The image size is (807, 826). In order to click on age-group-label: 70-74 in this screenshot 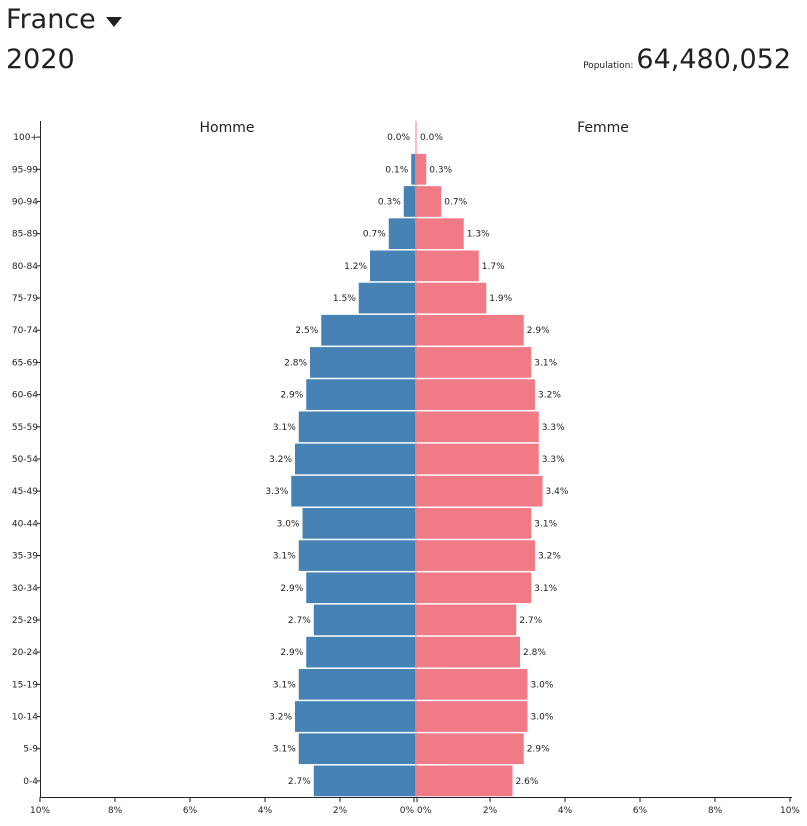, I will do `click(25, 331)`.